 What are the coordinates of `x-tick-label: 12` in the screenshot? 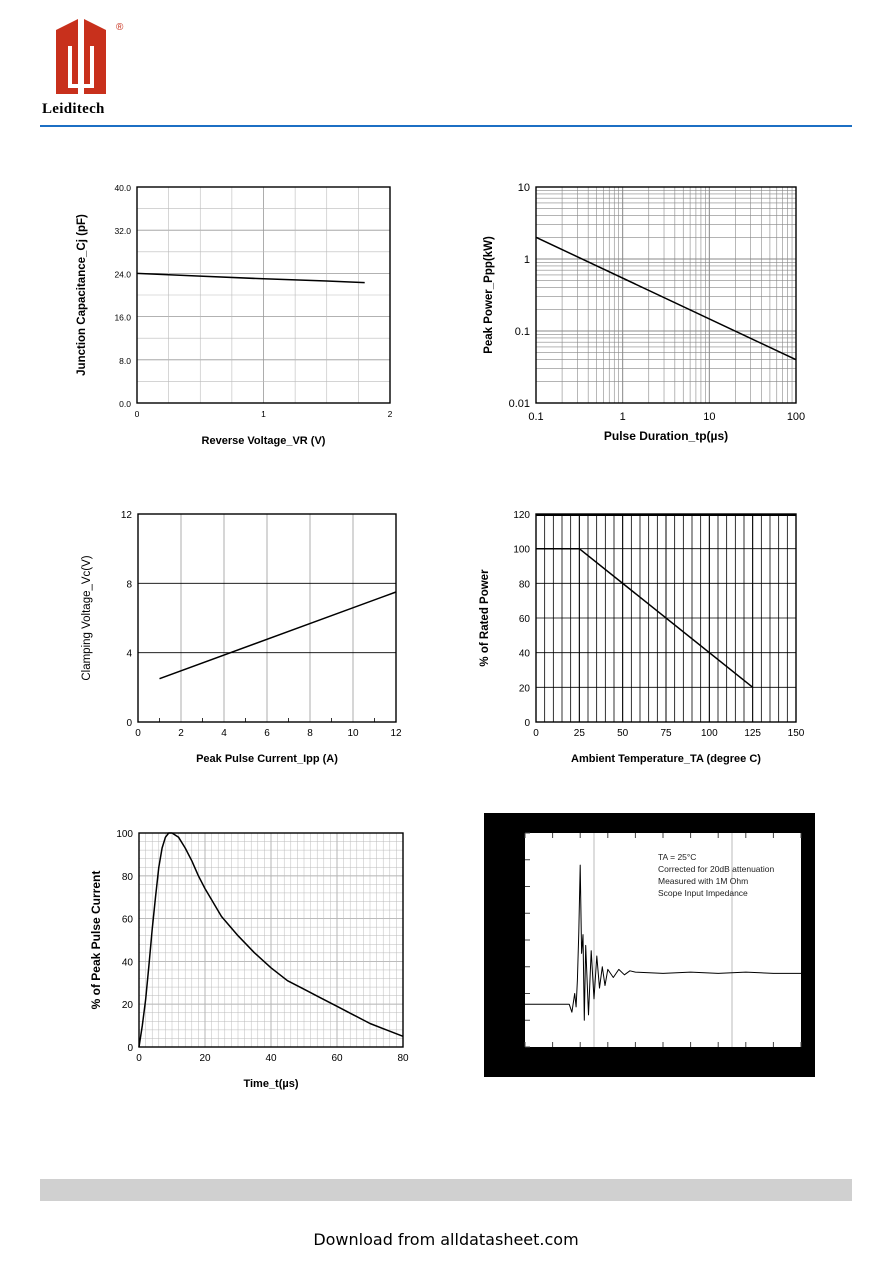 It's located at (396, 733).